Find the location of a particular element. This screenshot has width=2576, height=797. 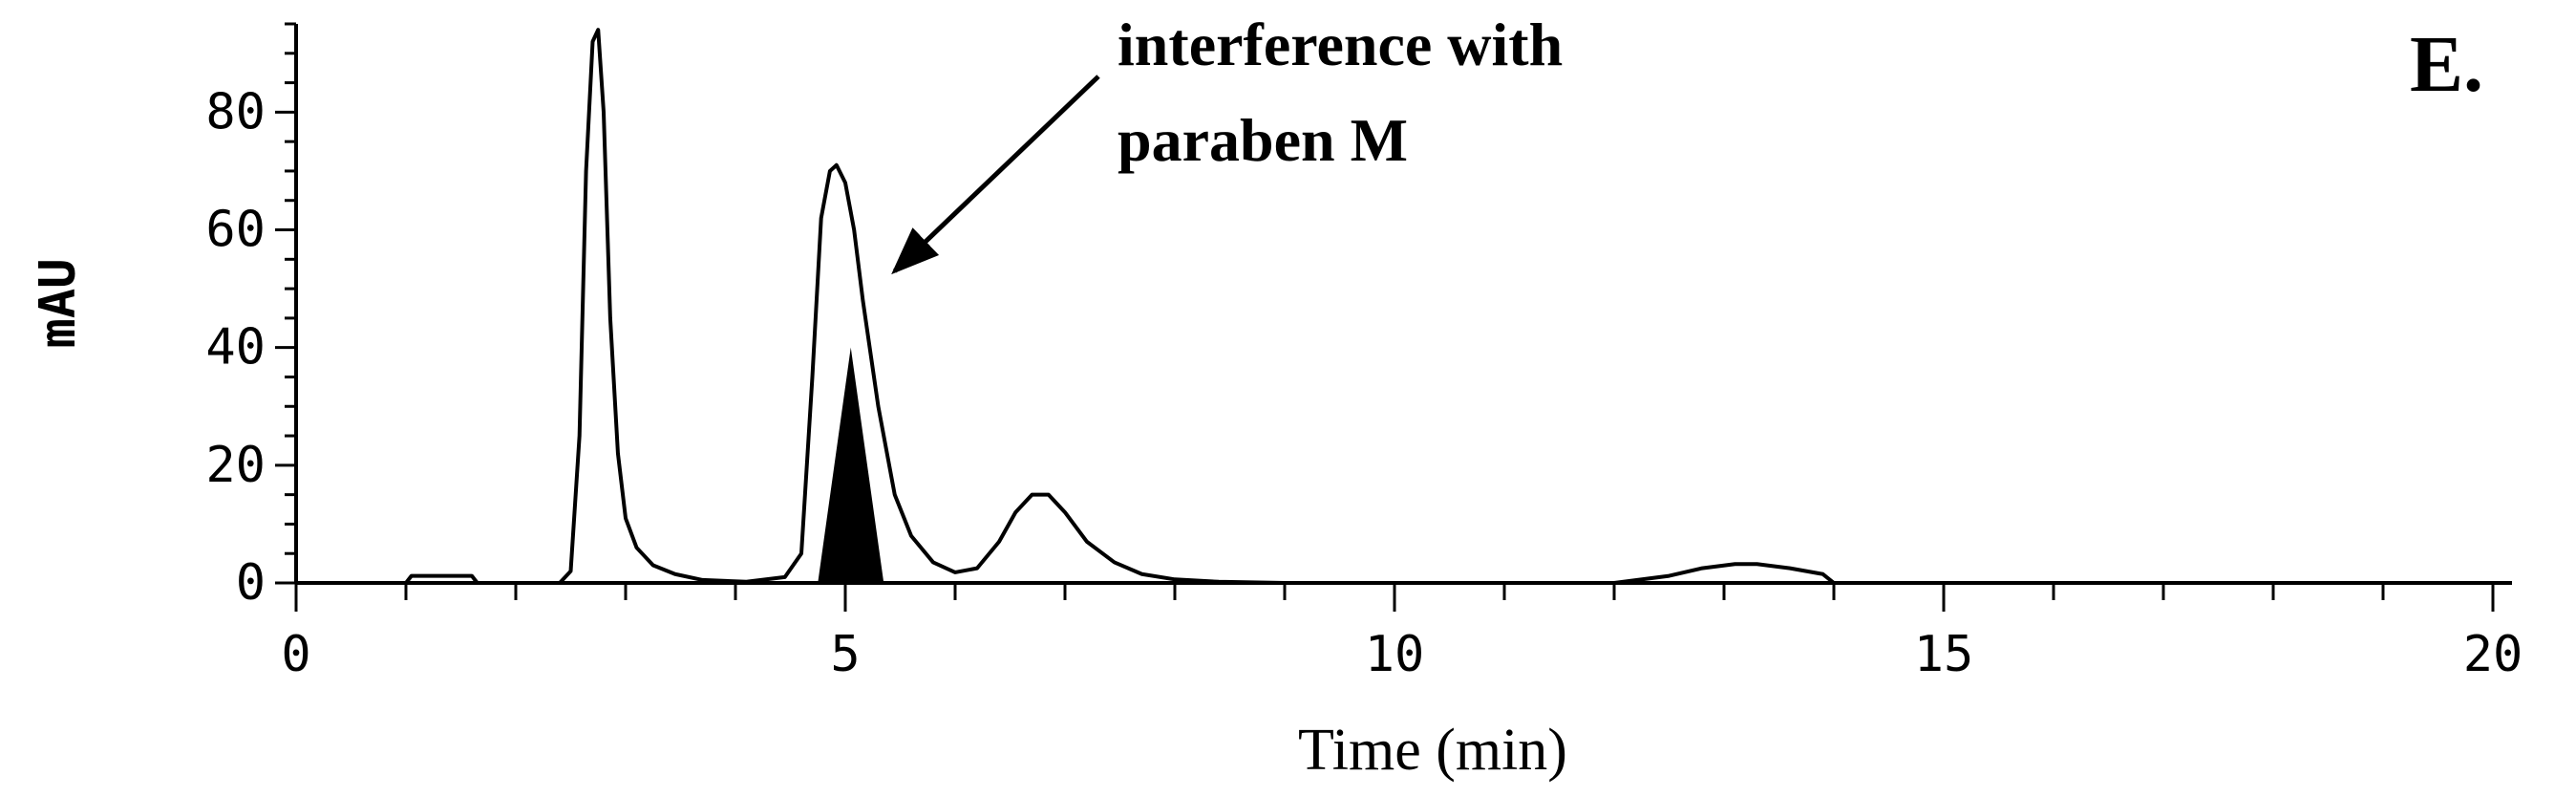

annotation-line-2: paraben M is located at coordinates (1263, 140).